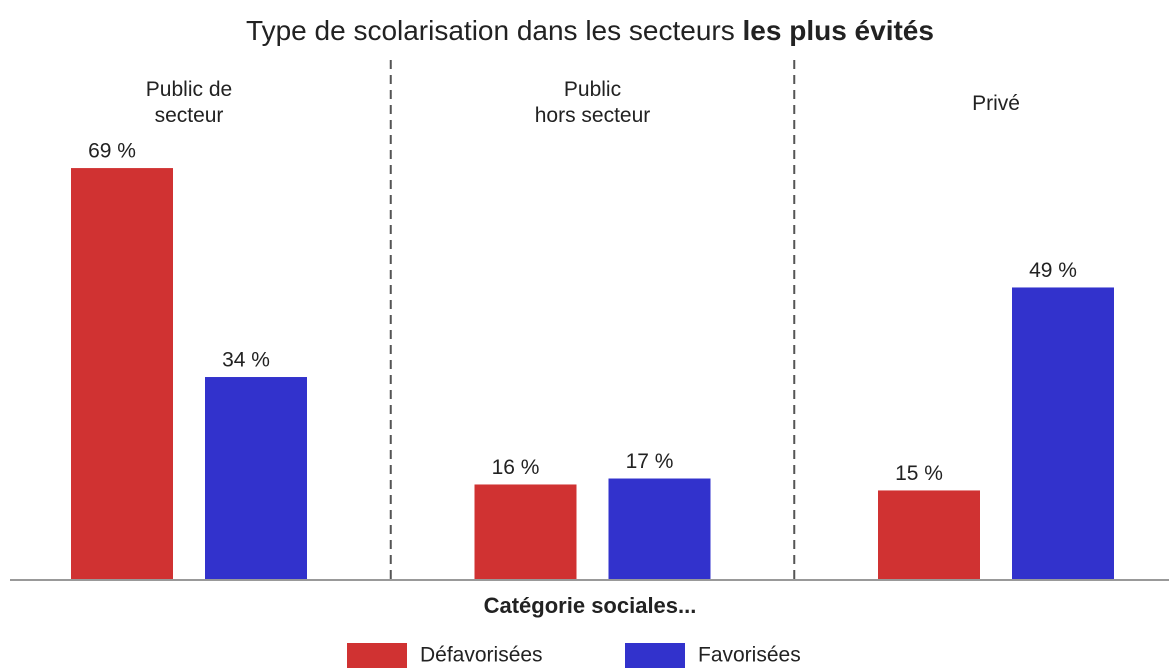  What do you see at coordinates (650, 461) in the screenshot?
I see `data-label: 17 %` at bounding box center [650, 461].